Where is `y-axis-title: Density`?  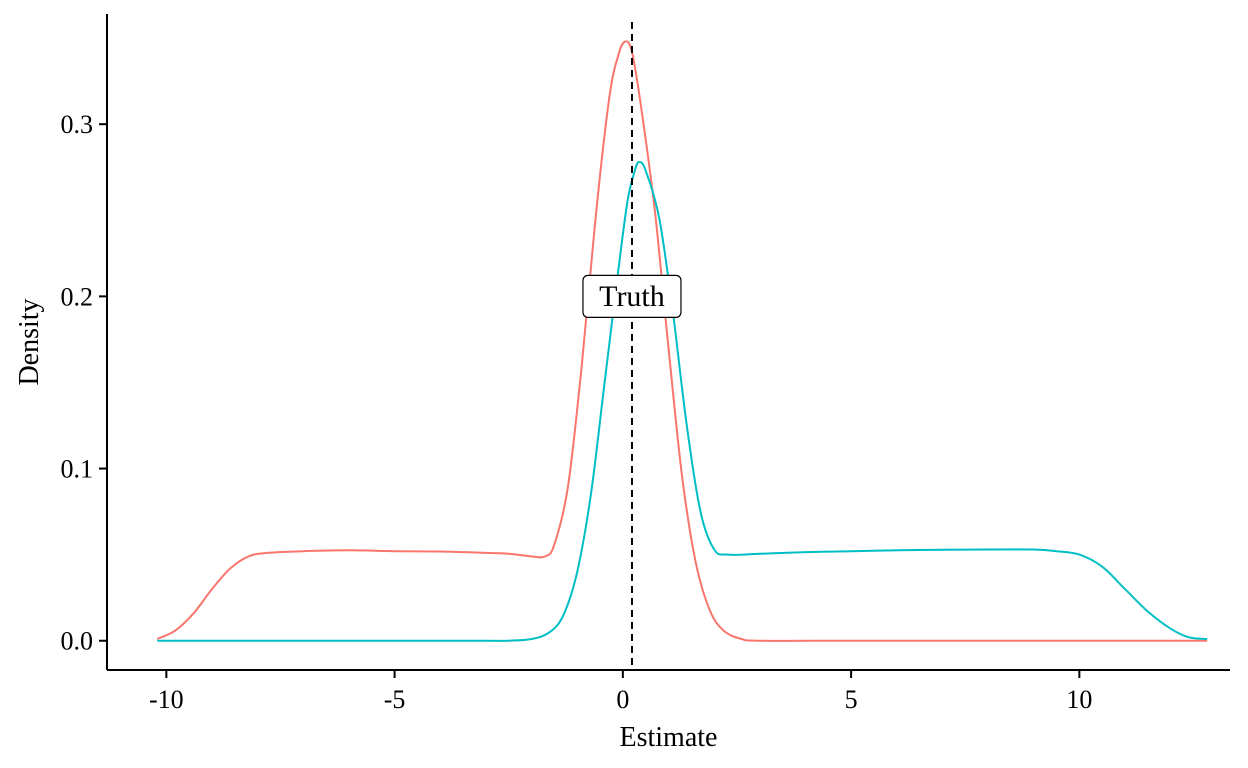 y-axis-title: Density is located at coordinates (29, 341).